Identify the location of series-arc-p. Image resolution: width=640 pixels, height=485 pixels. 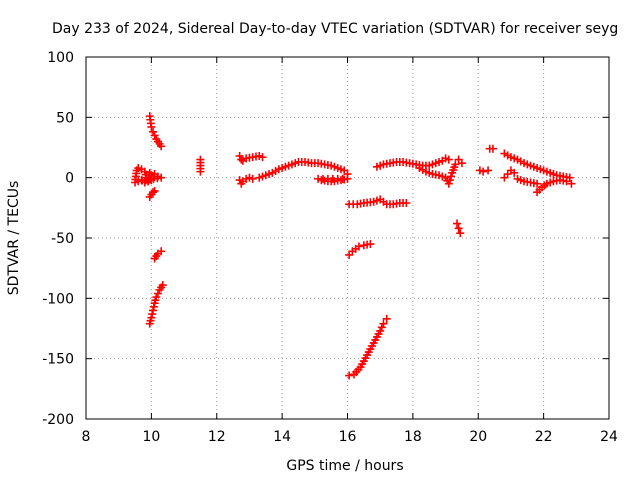
(459, 228).